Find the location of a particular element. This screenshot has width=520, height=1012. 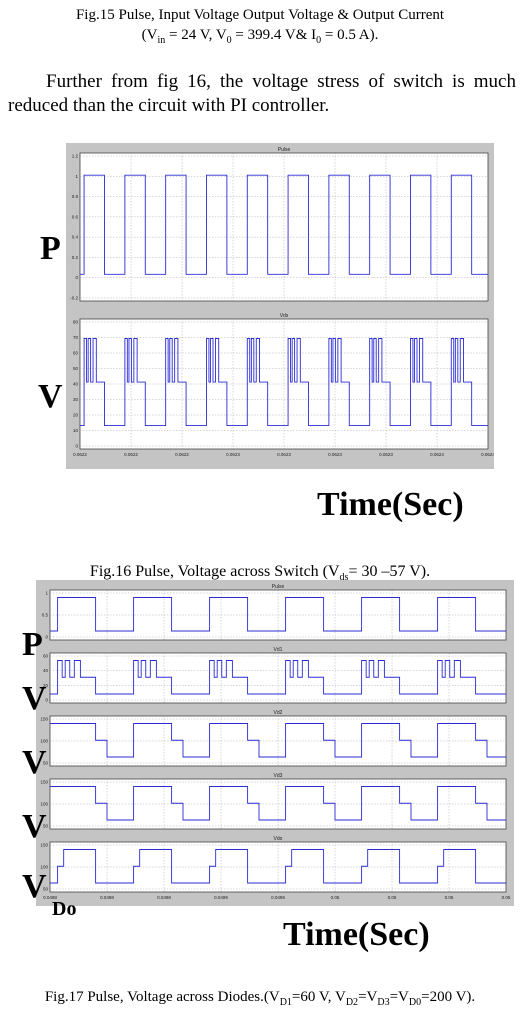

plot-title-f16-0: Pulse is located at coordinates (284, 150).